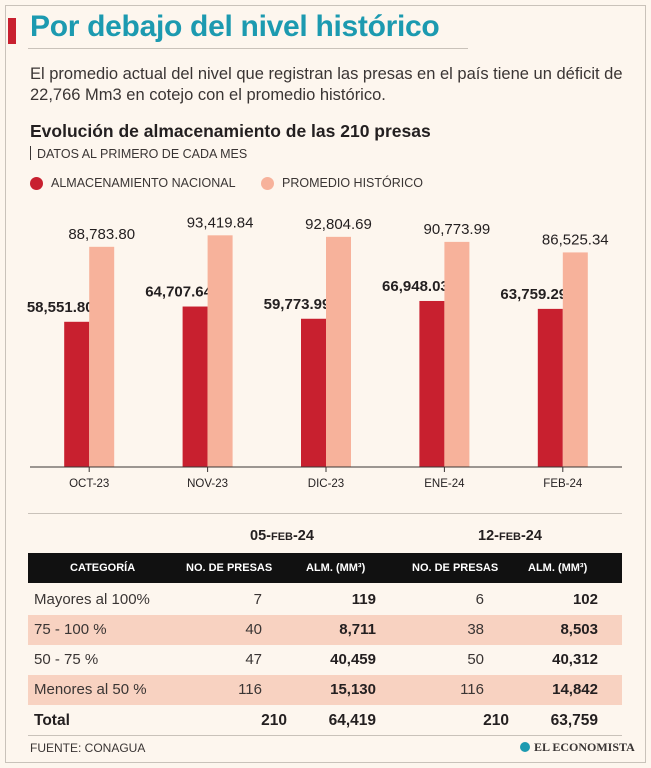 The width and height of the screenshot is (651, 768). I want to click on data-label-nacional: 58,551.80, so click(60, 307).